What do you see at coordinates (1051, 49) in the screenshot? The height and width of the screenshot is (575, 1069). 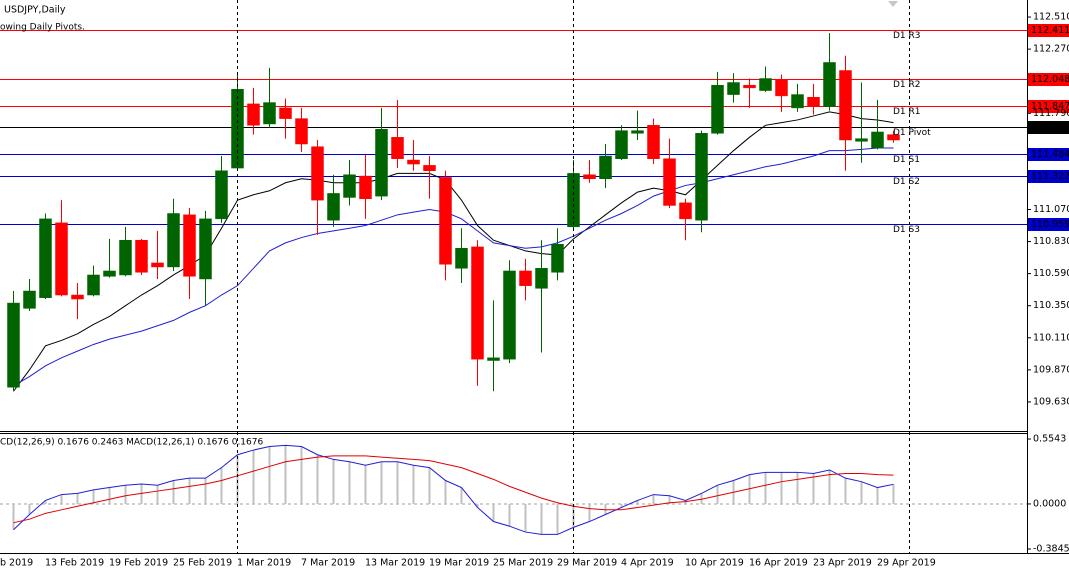 I see `y-tick-label: 112.270` at bounding box center [1051, 49].